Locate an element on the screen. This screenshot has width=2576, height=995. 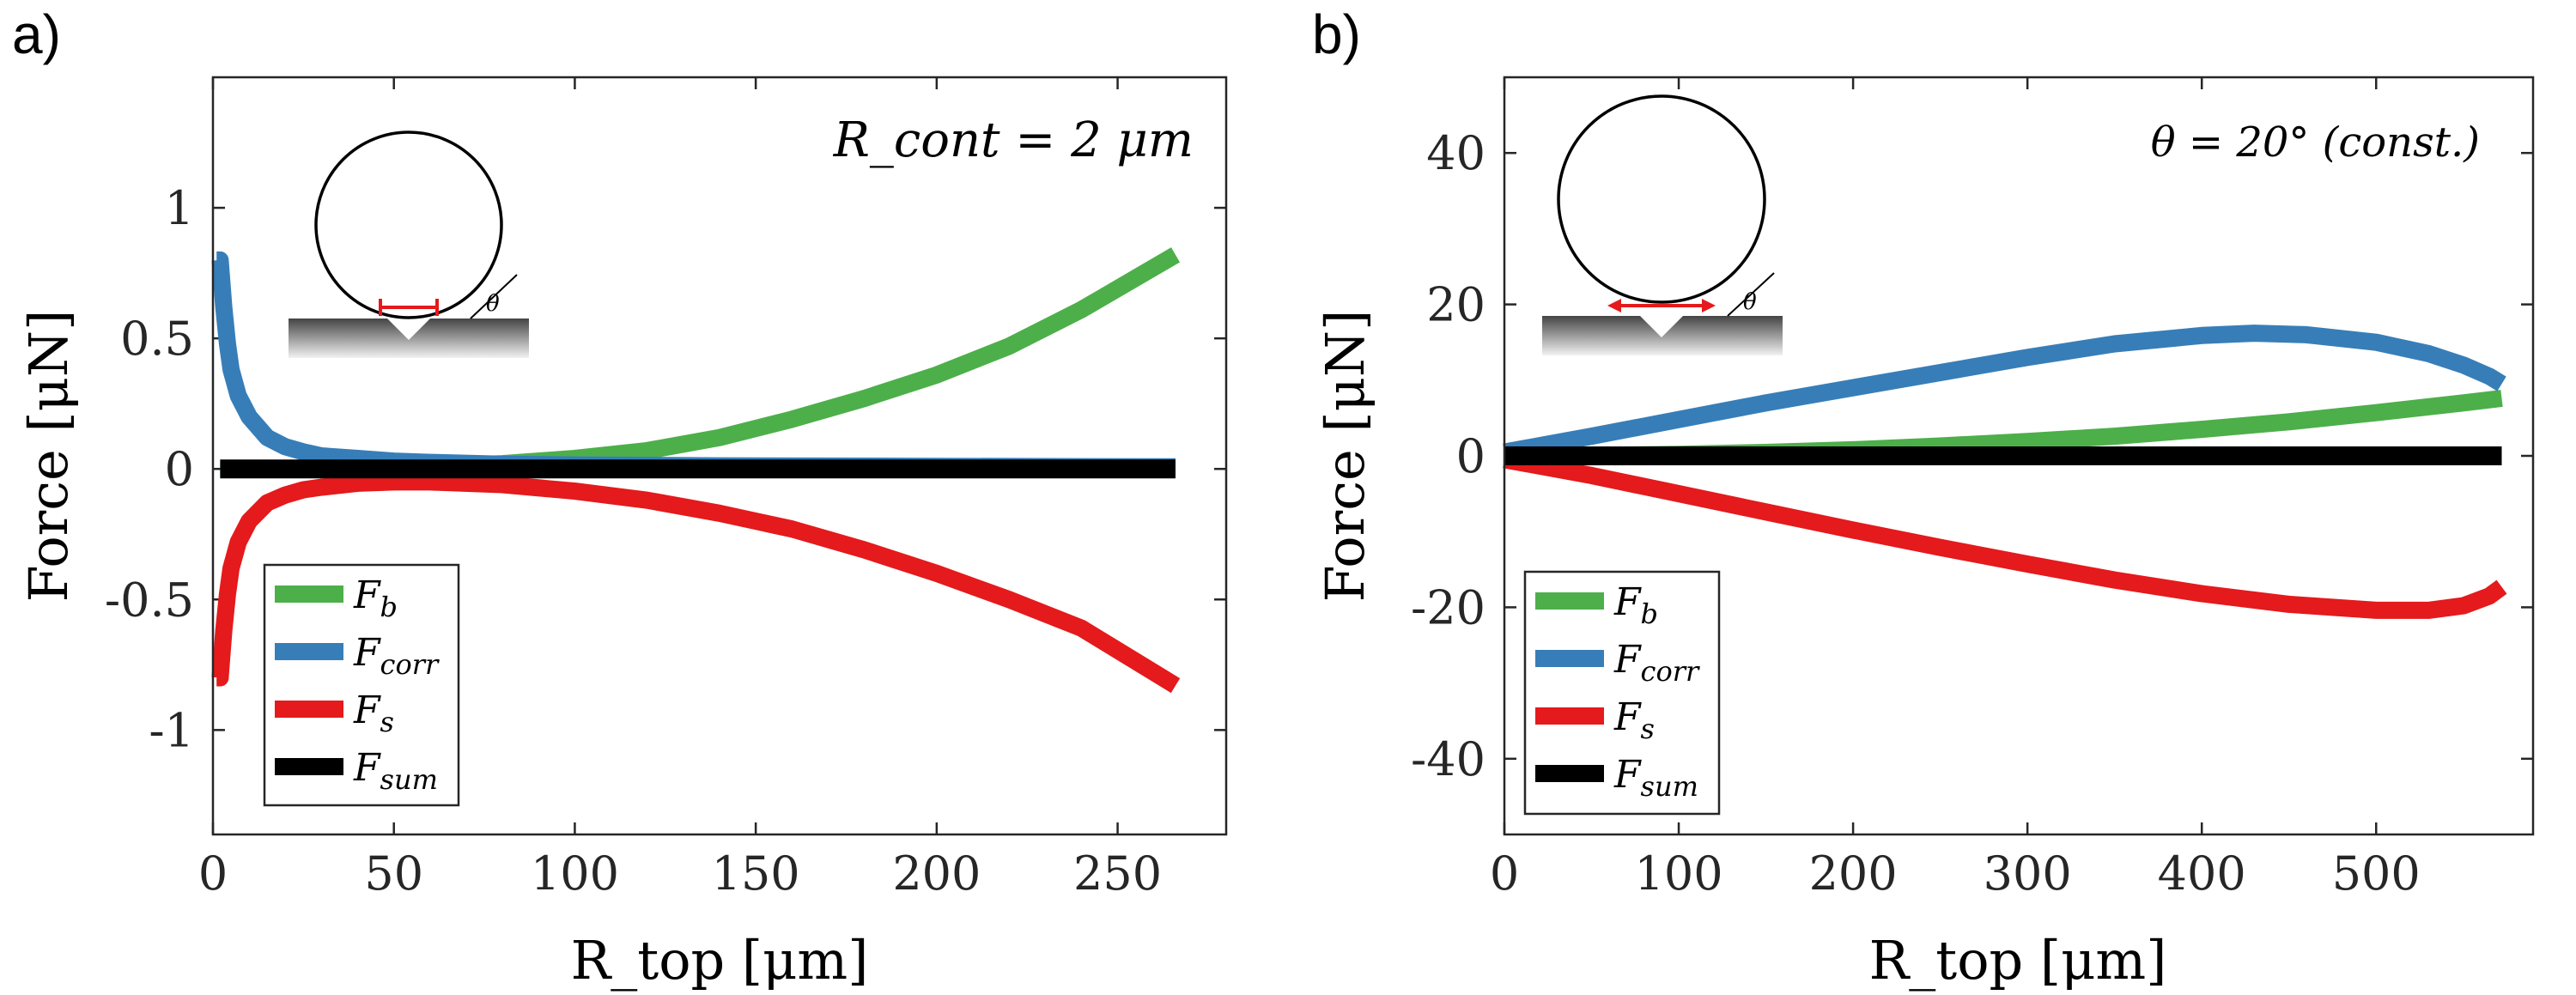
y-tick-label: -40 is located at coordinates (1448, 759).